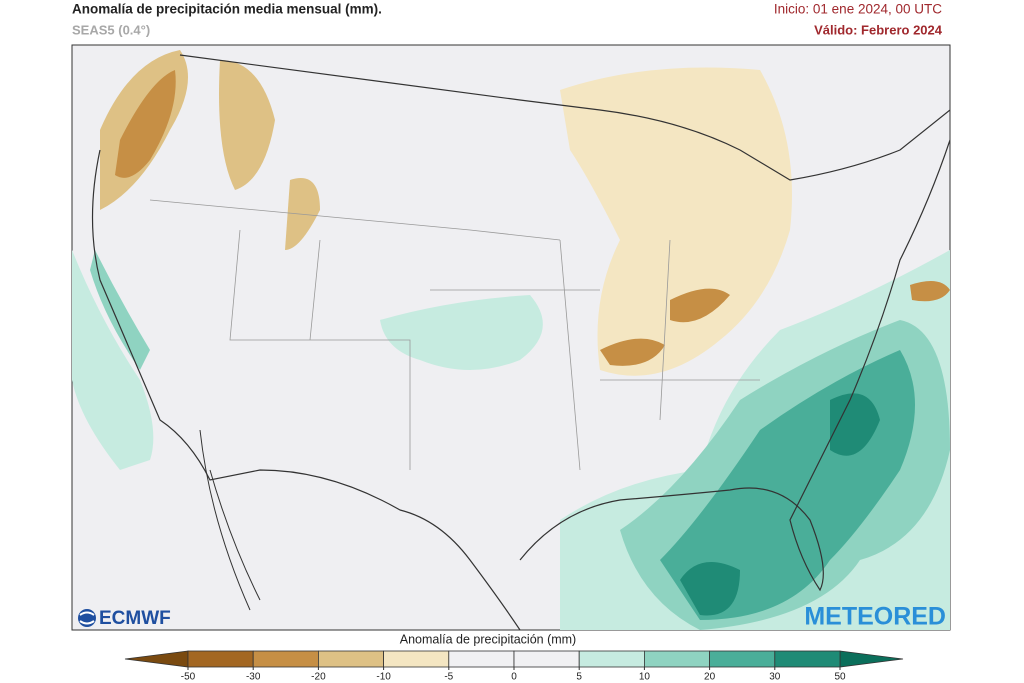  I want to click on border-line, so click(564, 117).